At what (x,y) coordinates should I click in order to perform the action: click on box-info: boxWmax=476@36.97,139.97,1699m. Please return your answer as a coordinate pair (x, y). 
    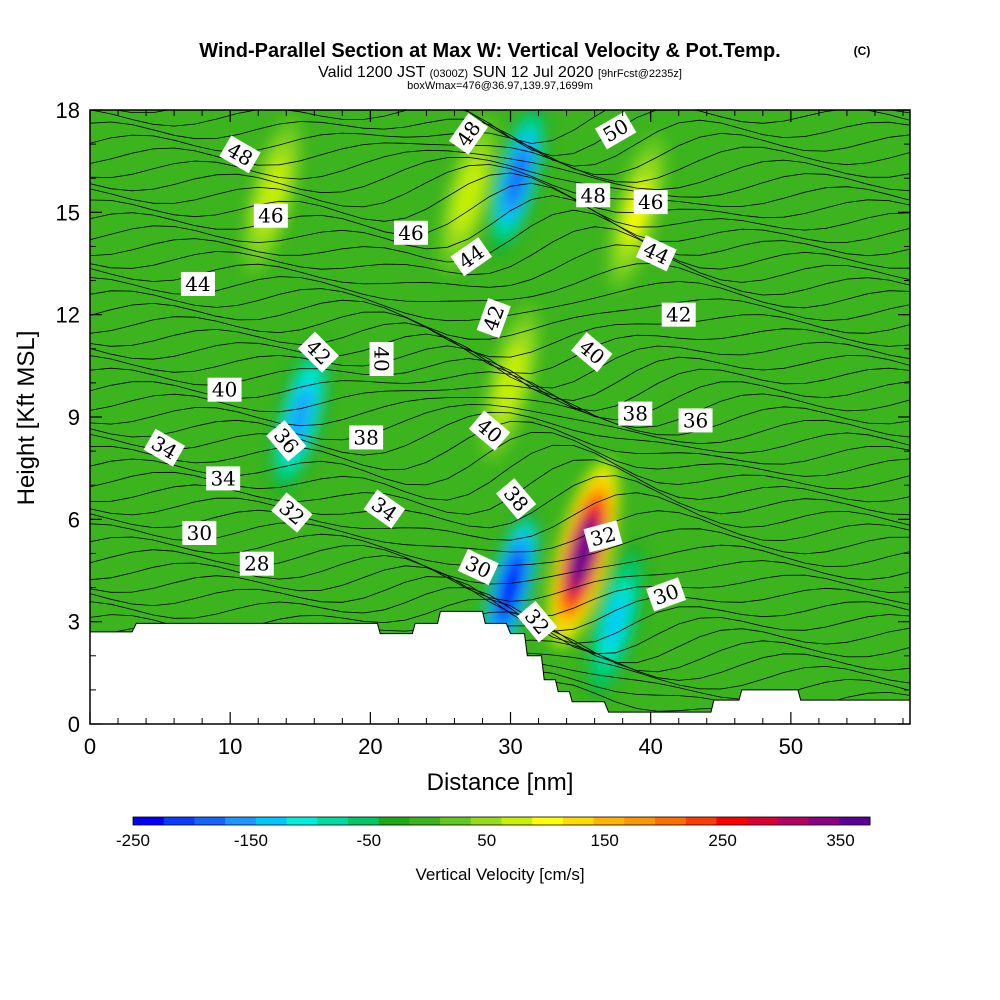
    Looking at the image, I should click on (500, 86).